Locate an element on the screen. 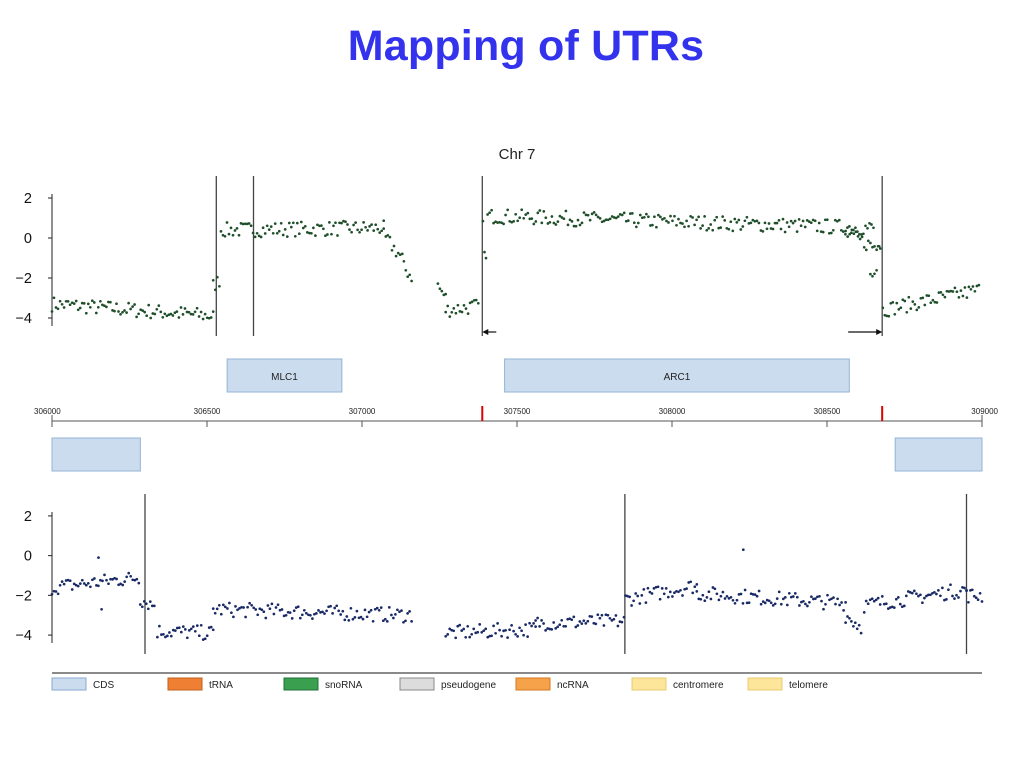 The image size is (1024, 768). legend-label: pseudogene is located at coordinates (468, 685).